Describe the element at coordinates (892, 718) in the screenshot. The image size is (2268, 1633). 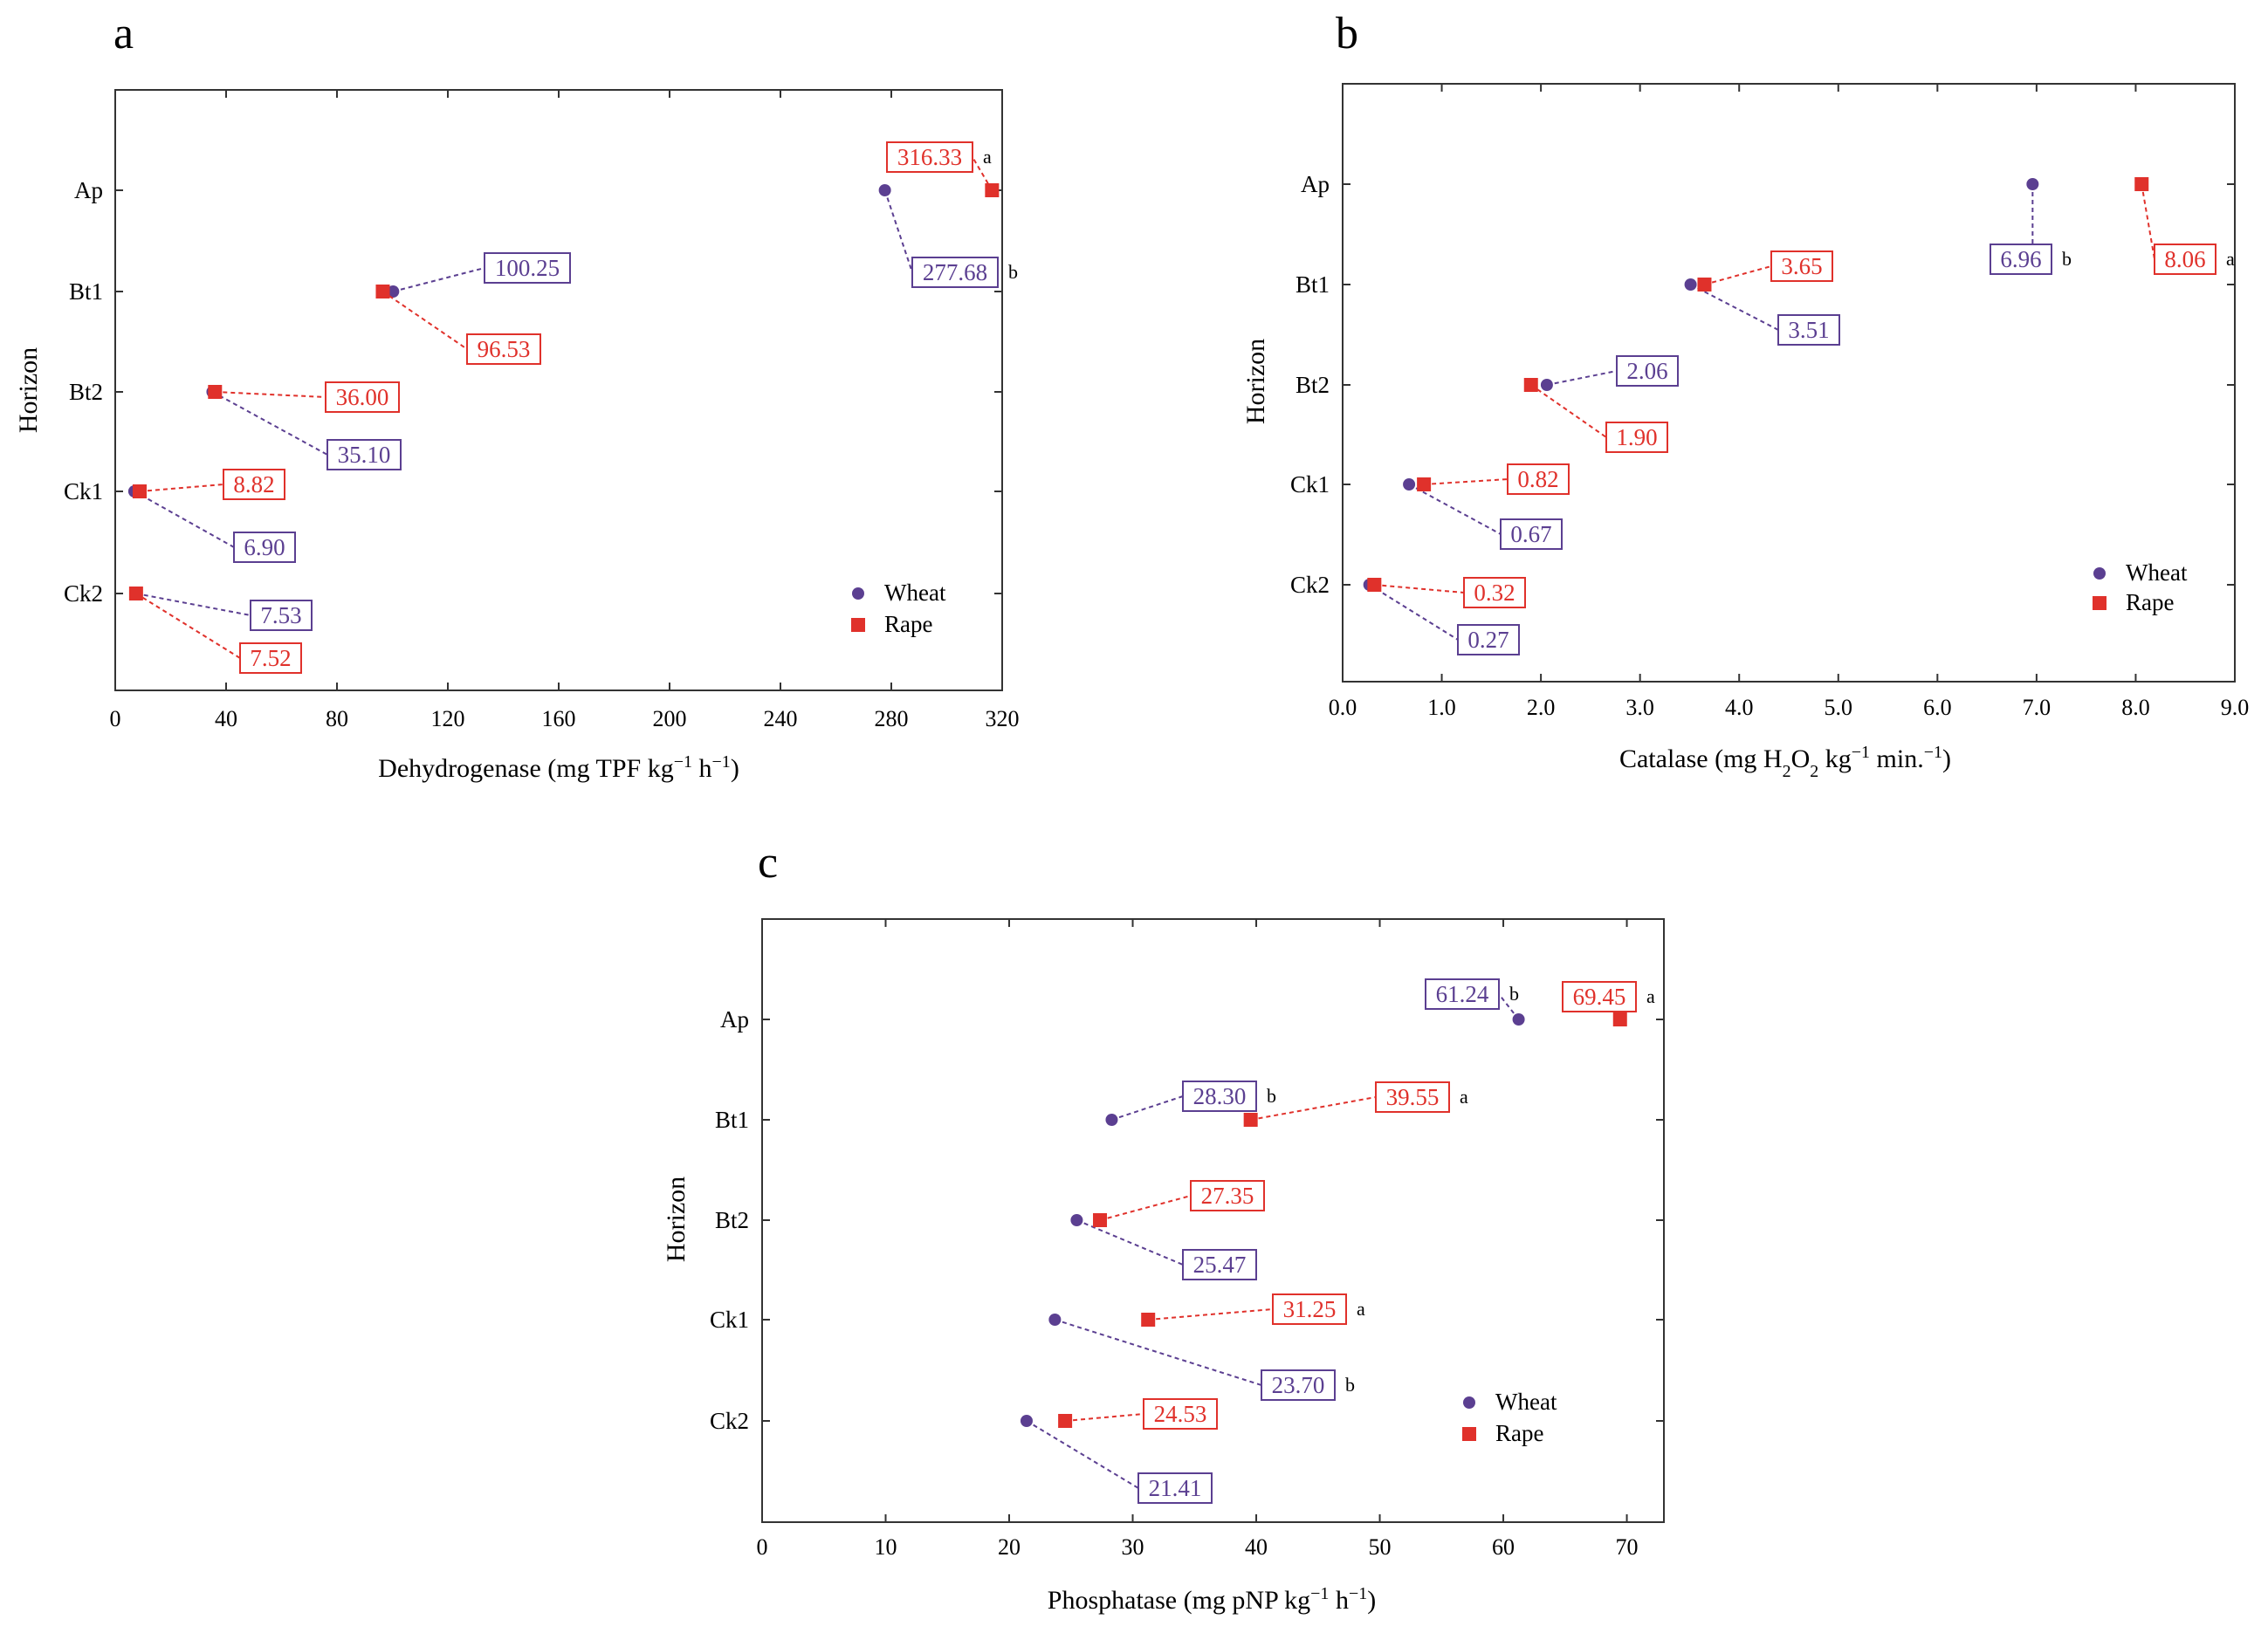
I see `x-tick-label: 280` at that location.